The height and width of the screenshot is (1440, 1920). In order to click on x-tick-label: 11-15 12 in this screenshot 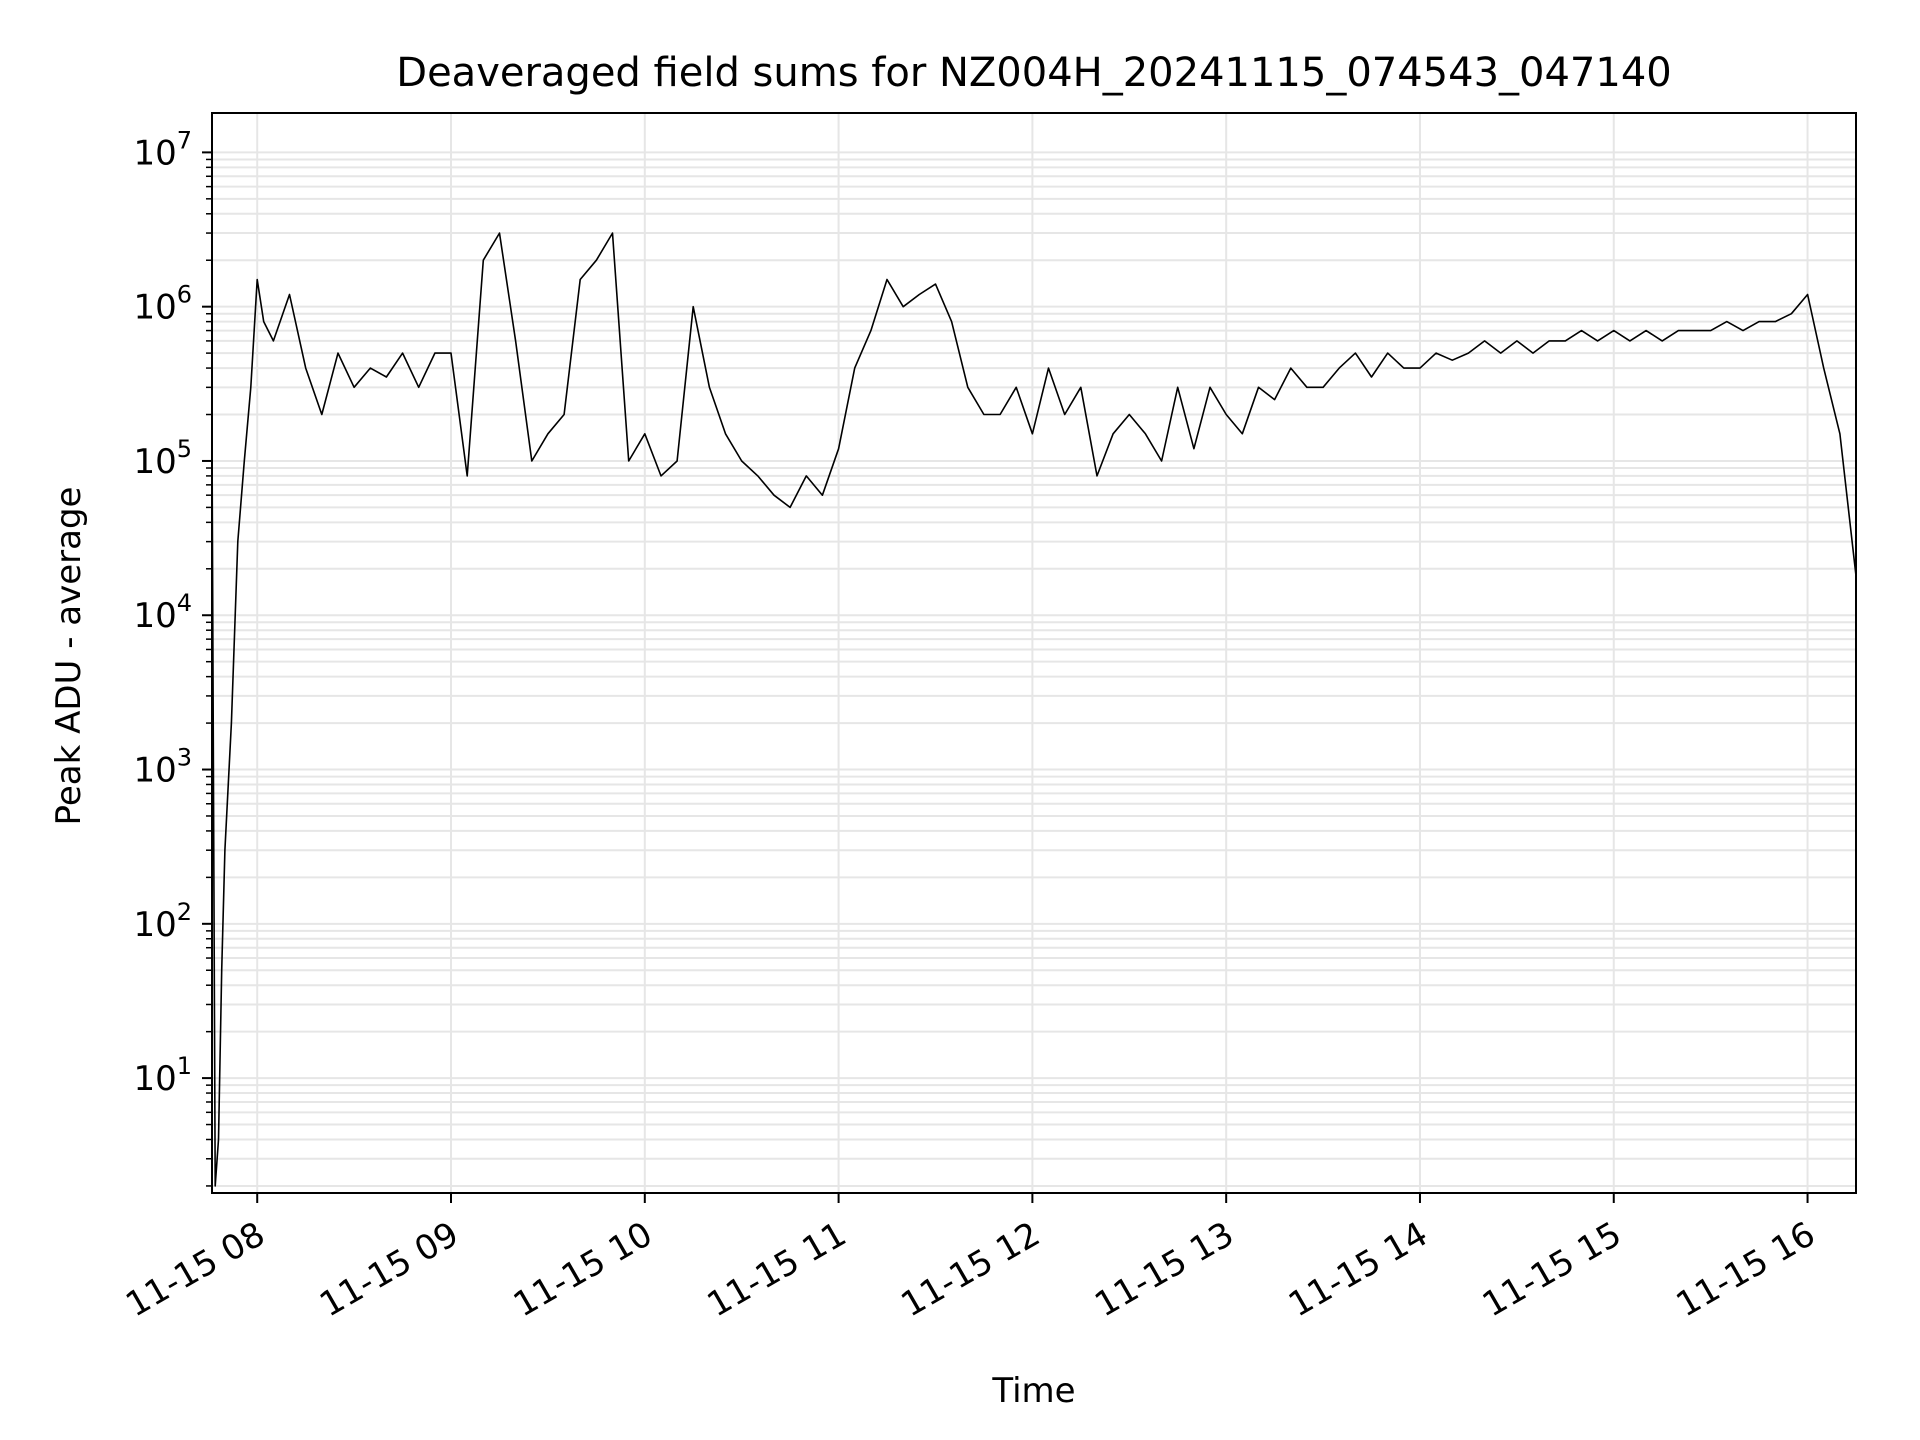, I will do `click(970, 1269)`.